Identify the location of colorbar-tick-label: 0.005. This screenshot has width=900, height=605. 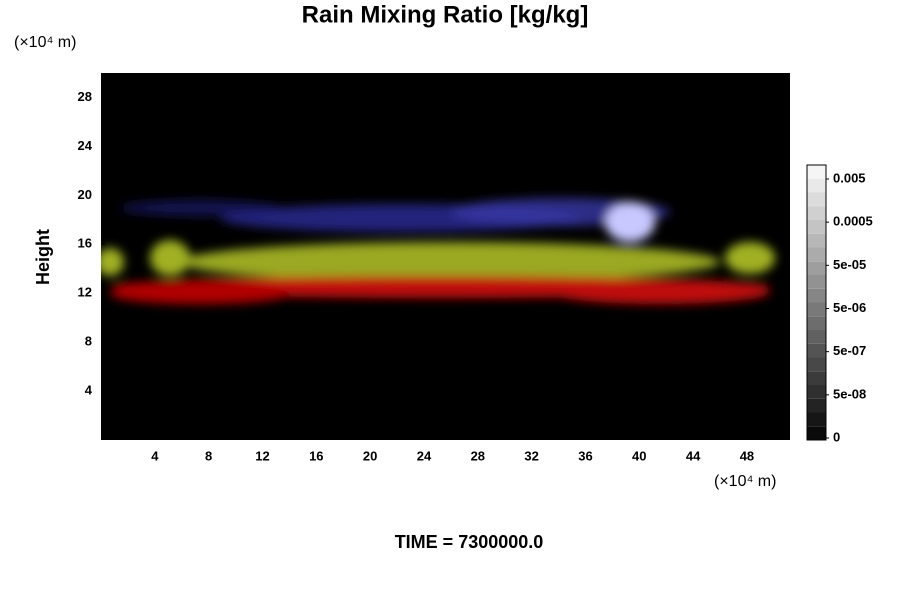
(849, 177).